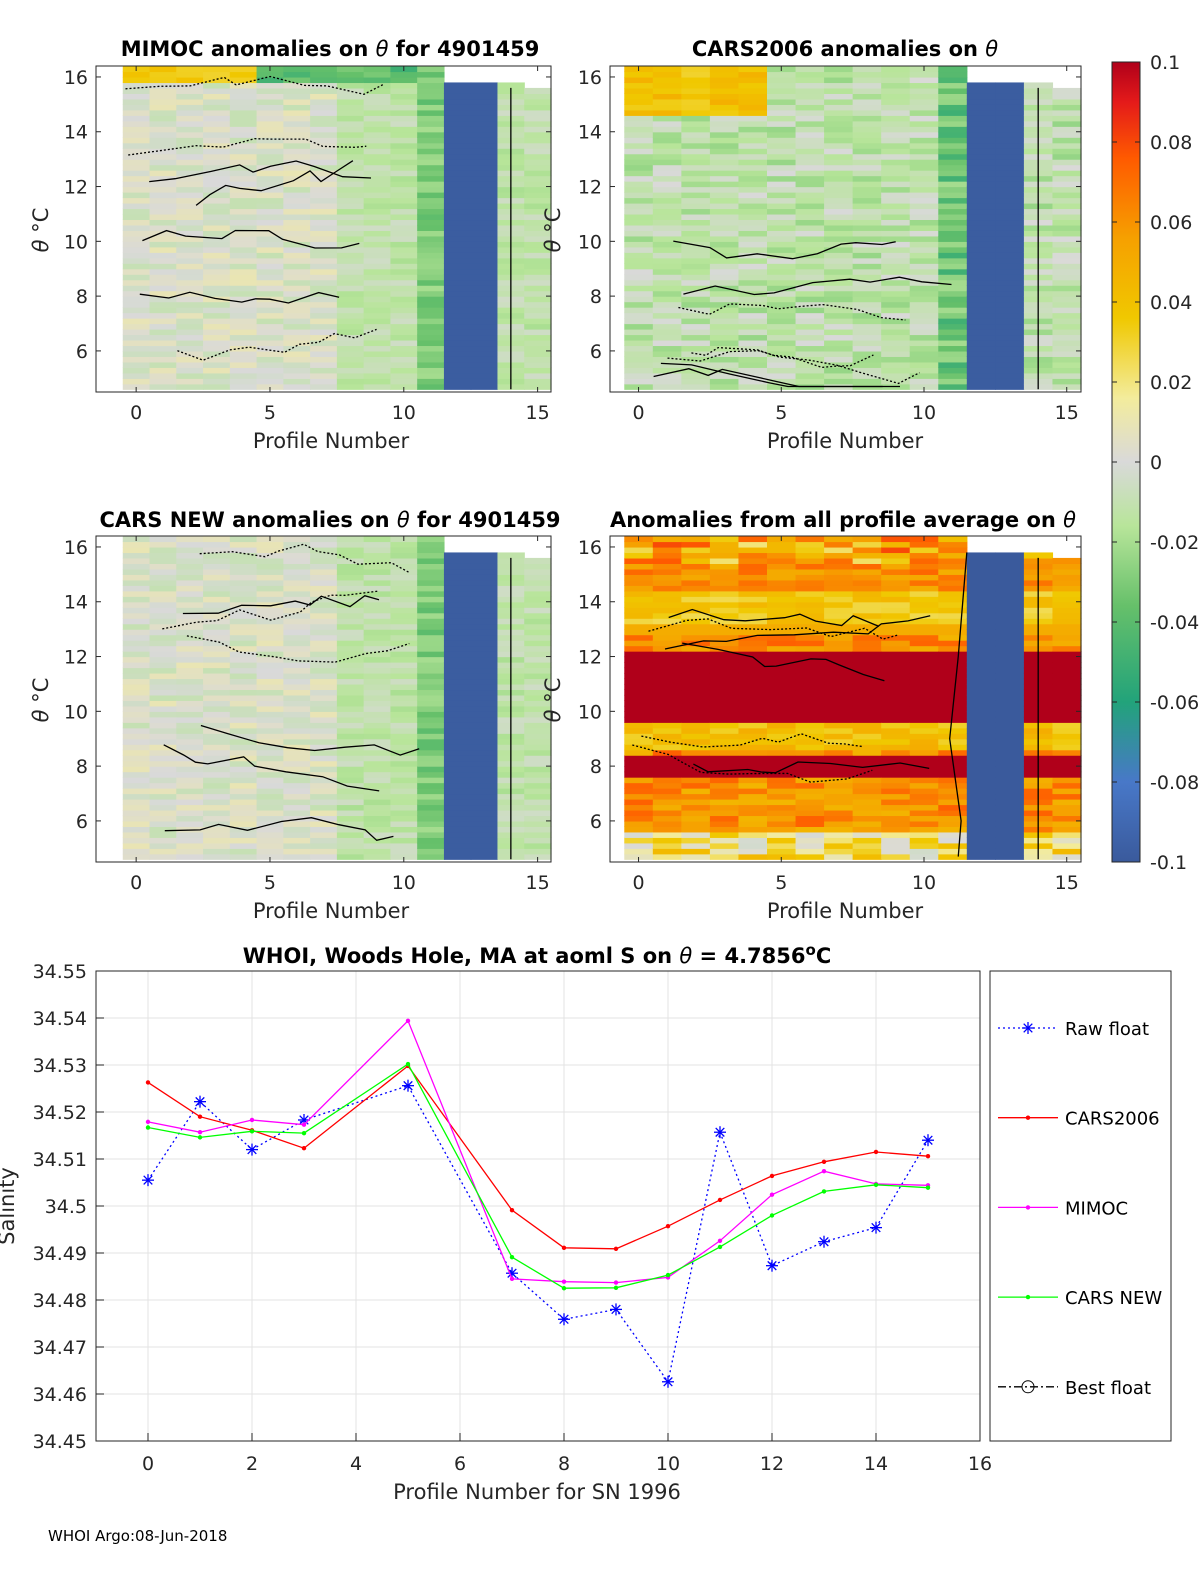  Describe the element at coordinates (845, 911) in the screenshot. I see `panel-4-xlabel: Profile Number` at that location.